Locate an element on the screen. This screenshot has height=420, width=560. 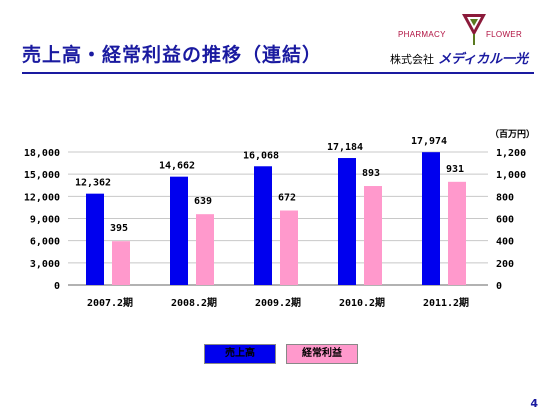
unit-label: （百万円） is located at coordinates (512, 134).